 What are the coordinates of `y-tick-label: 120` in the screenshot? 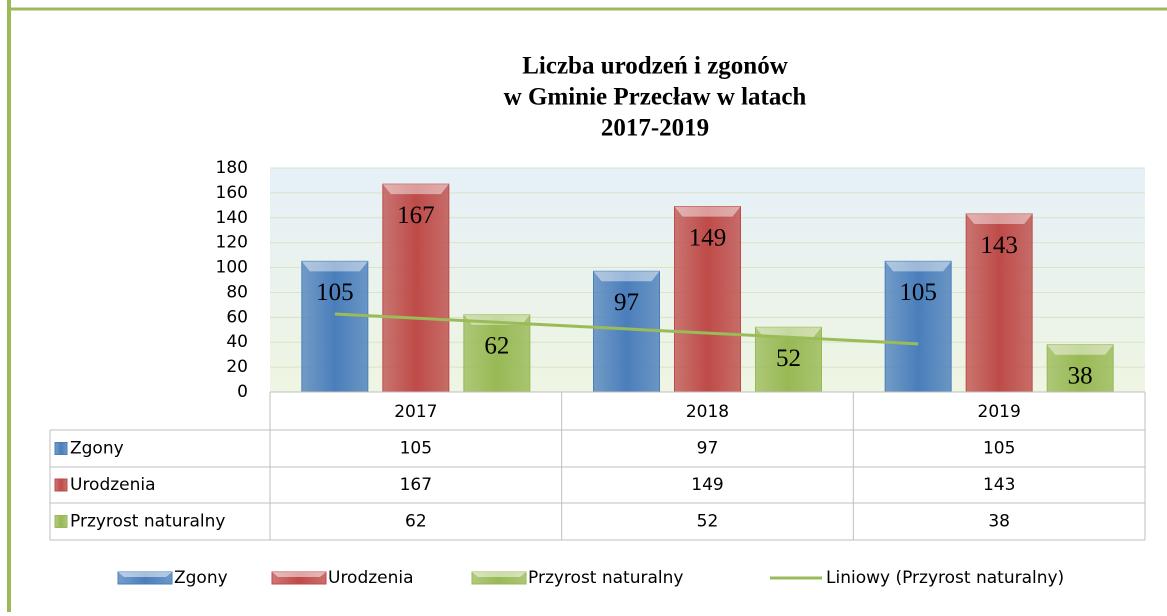 It's located at (232, 243).